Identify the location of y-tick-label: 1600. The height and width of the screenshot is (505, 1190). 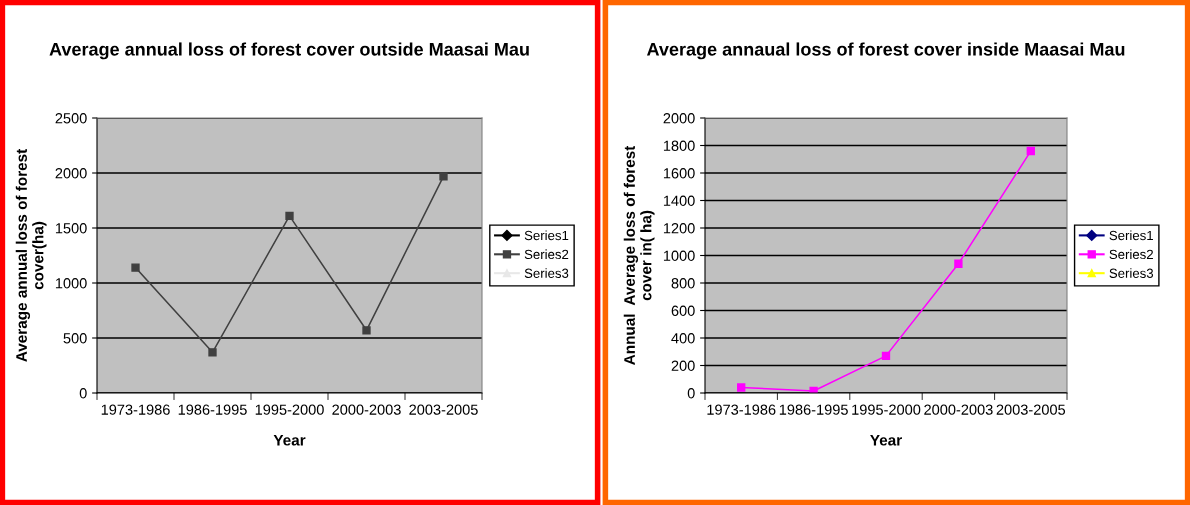
(679, 173).